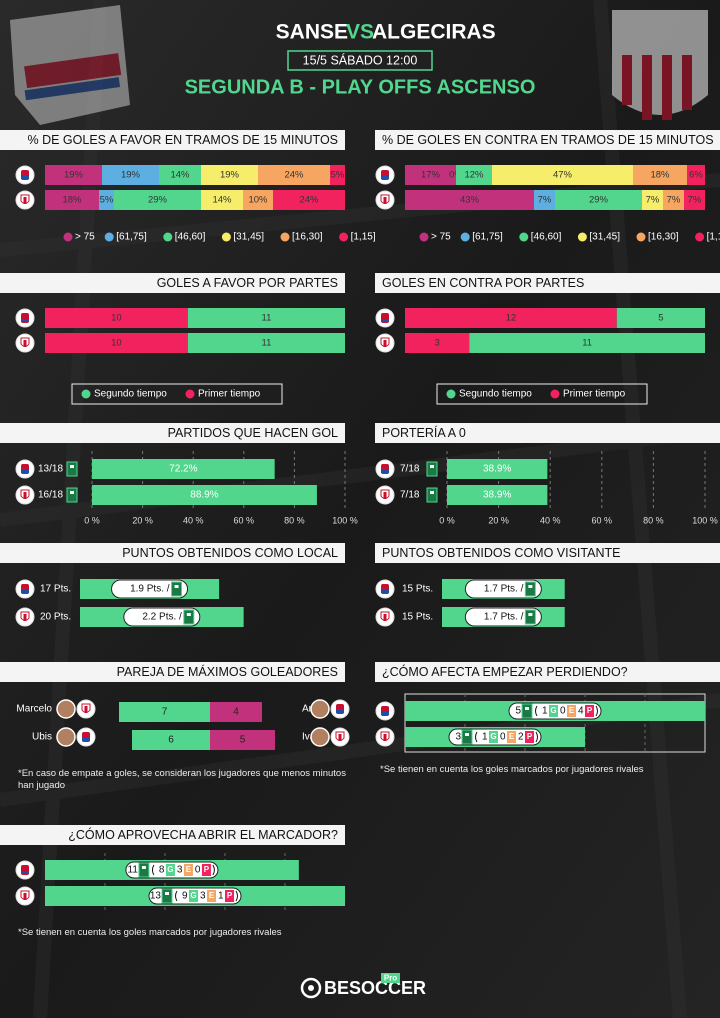 The height and width of the screenshot is (1018, 720). What do you see at coordinates (555, 723) in the screenshot?
I see `plot-frame` at bounding box center [555, 723].